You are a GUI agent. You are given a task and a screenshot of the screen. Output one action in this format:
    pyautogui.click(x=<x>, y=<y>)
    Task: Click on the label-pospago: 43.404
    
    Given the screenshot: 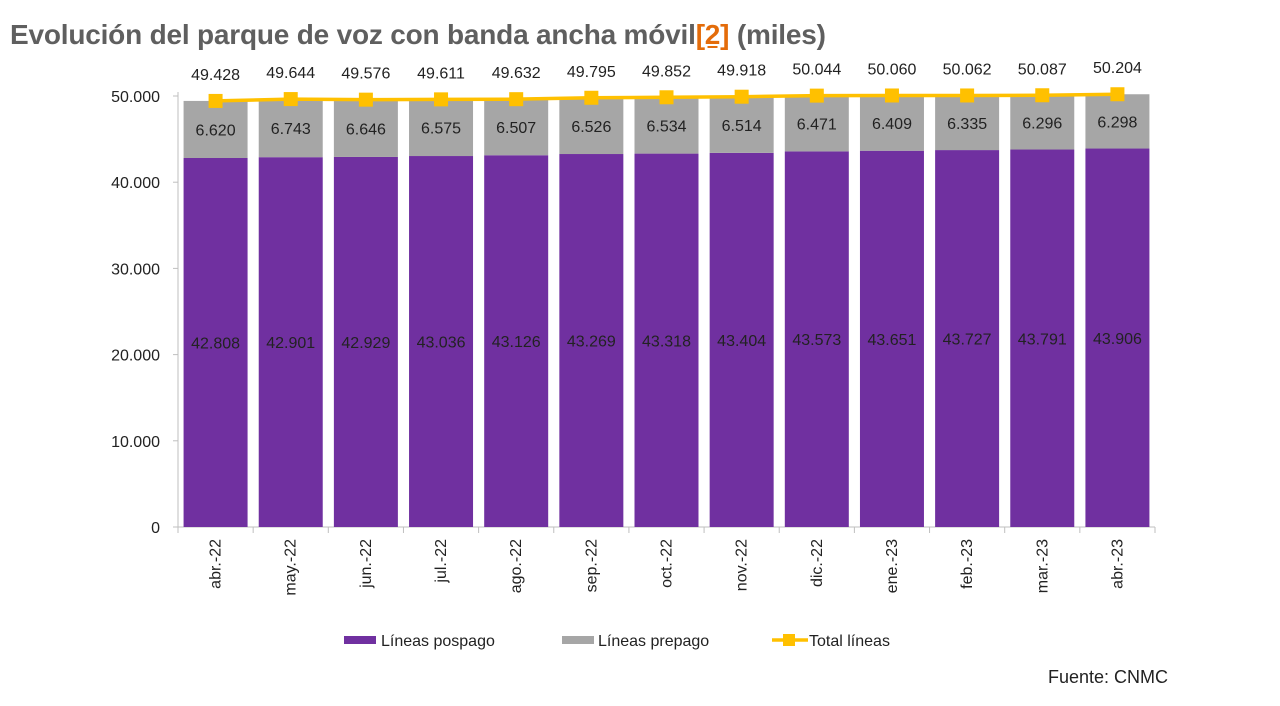 What is the action you would take?
    pyautogui.click(x=741, y=341)
    